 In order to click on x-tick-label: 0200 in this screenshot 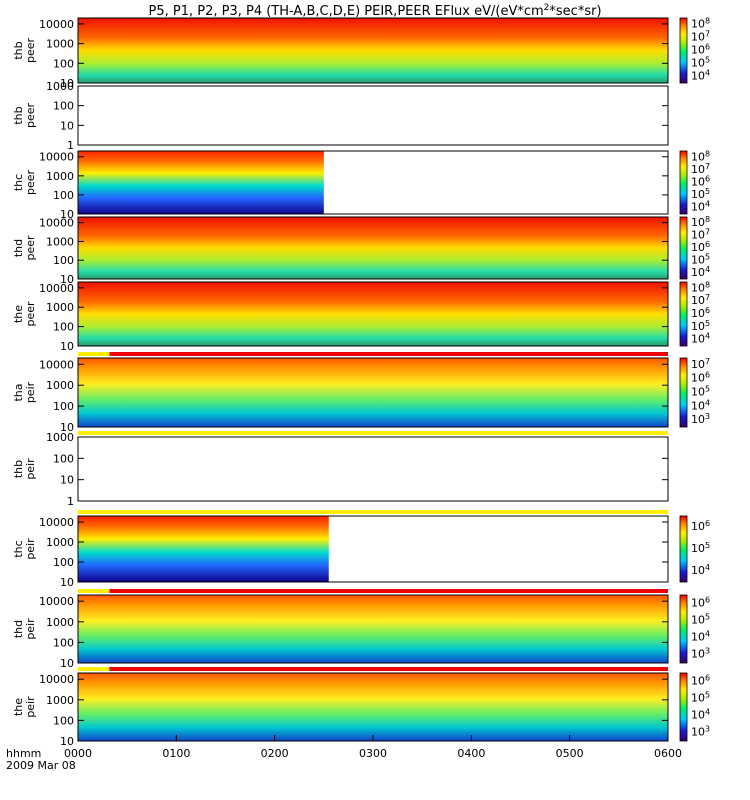, I will do `click(275, 753)`.